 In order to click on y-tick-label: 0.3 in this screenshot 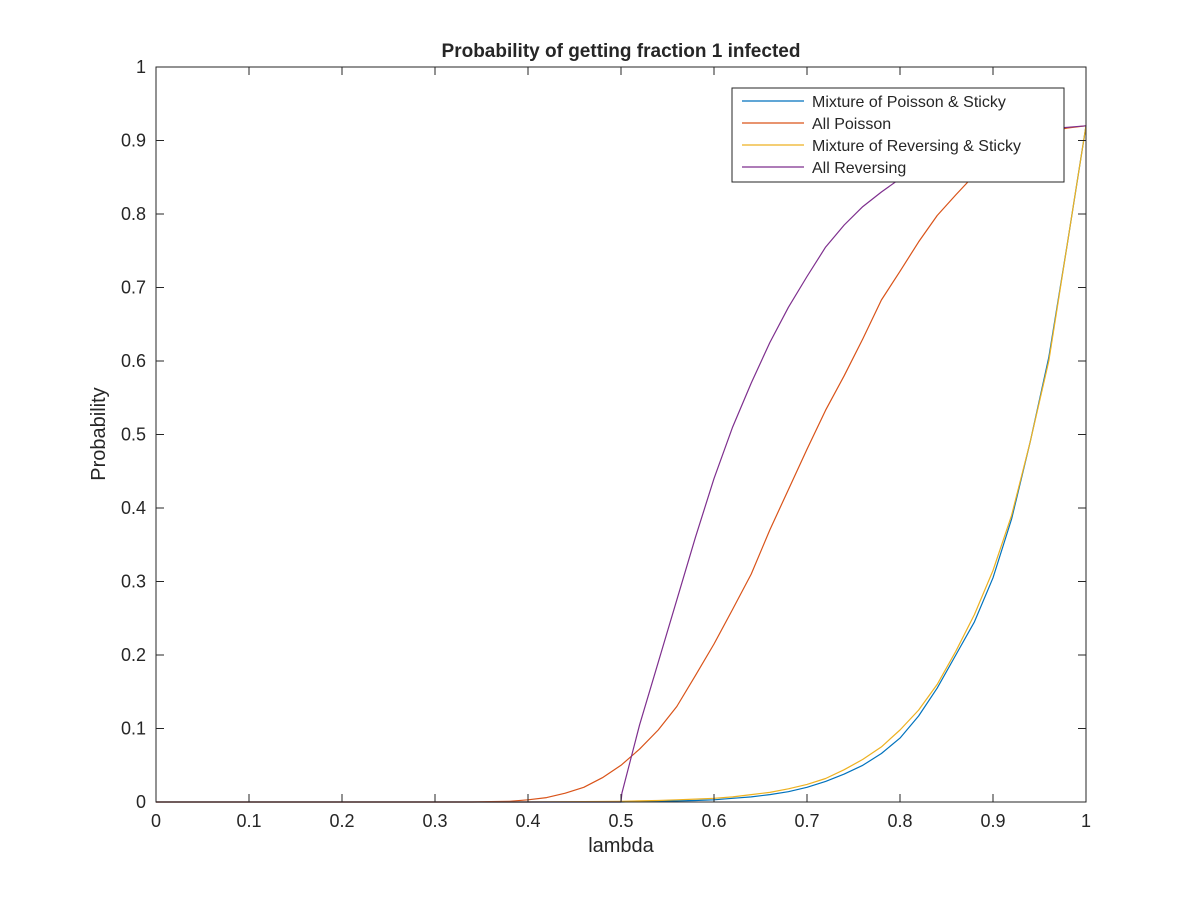, I will do `click(133, 582)`.